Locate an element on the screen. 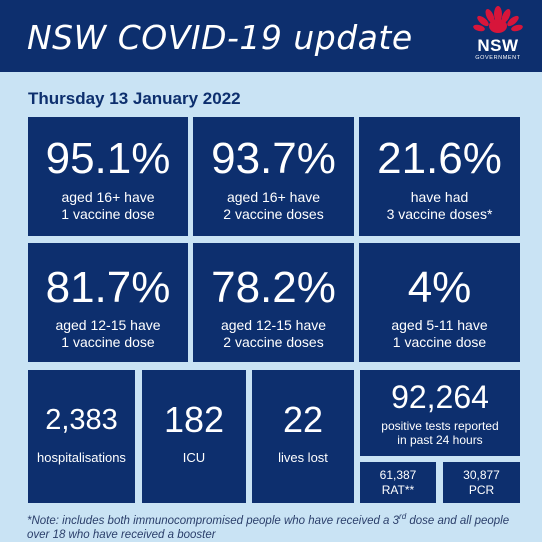  nsw-government-logo: NSW GOVERNMENT is located at coordinates (498, 36).